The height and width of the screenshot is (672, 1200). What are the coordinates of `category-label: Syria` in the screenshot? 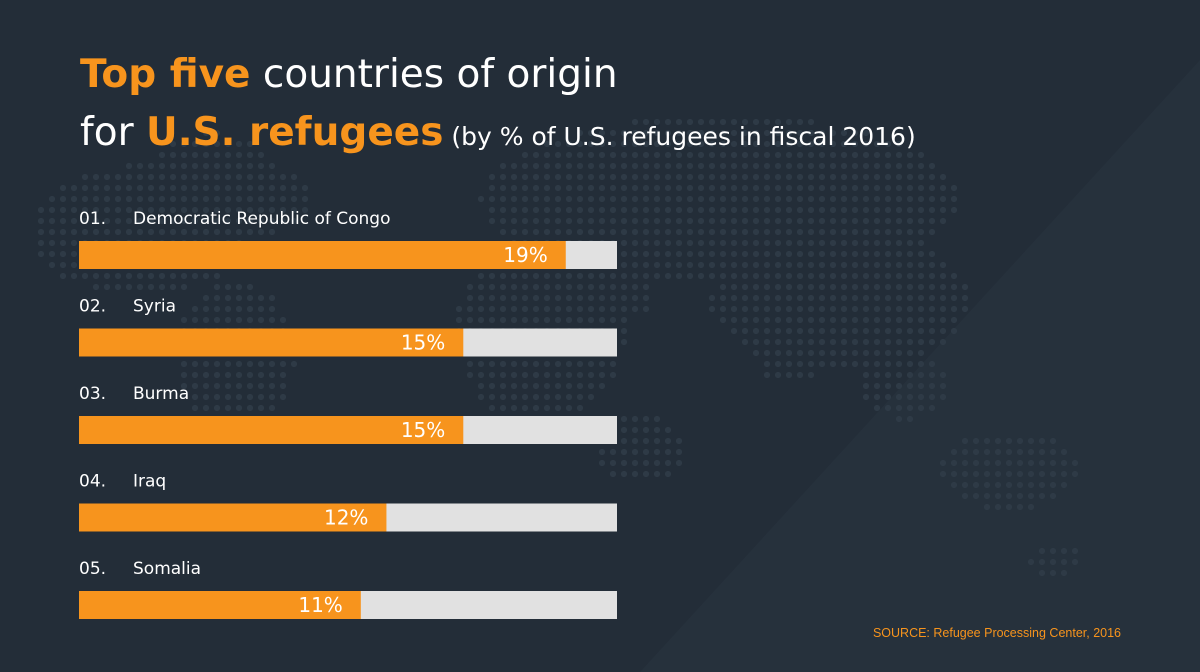 It's located at (154, 307).